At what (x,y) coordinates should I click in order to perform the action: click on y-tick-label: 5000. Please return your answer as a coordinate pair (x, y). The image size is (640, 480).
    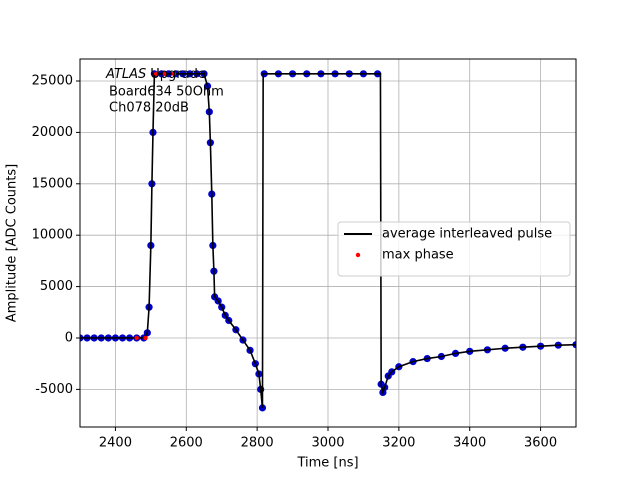
    Looking at the image, I should click on (56, 286).